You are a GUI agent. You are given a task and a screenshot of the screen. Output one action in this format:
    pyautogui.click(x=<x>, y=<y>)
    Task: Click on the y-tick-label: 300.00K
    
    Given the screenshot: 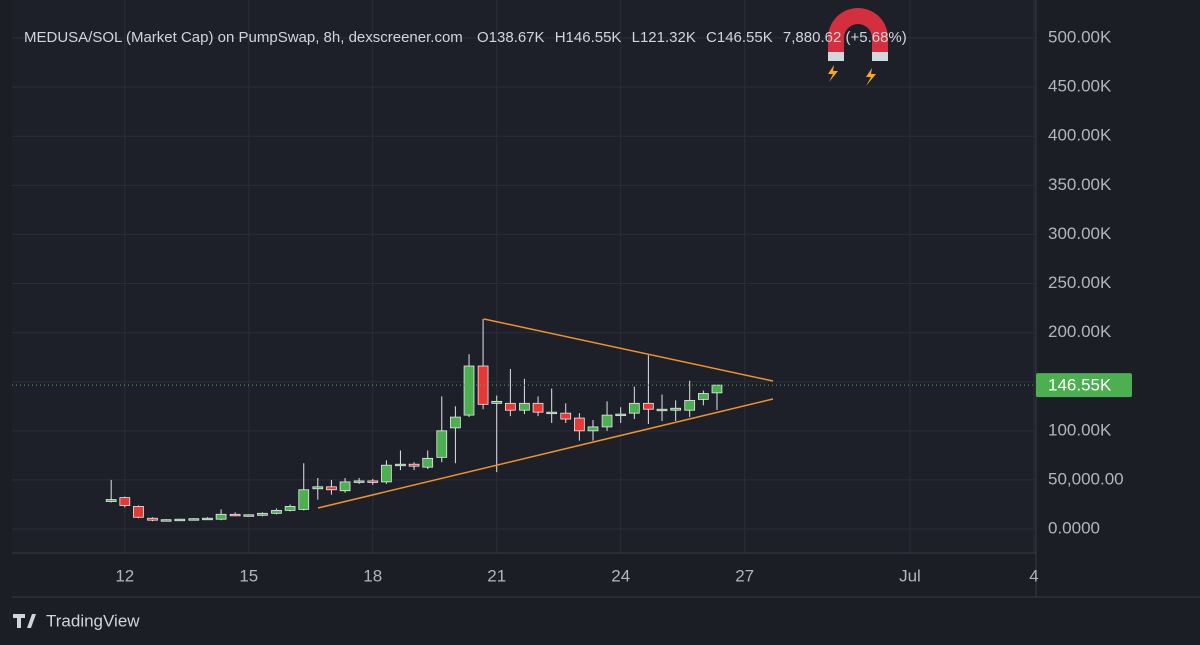 What is the action you would take?
    pyautogui.click(x=1080, y=233)
    